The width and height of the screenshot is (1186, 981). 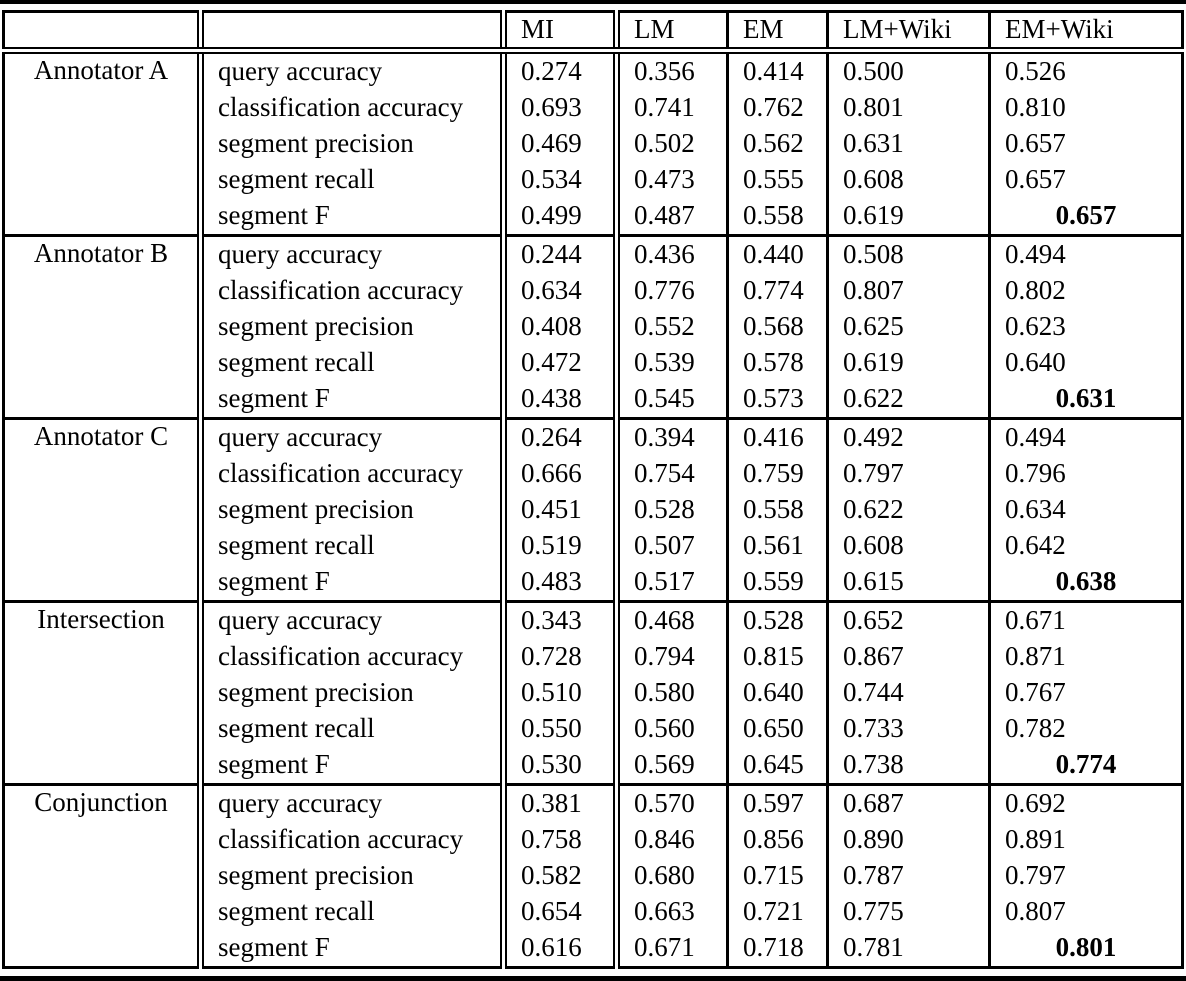 What do you see at coordinates (908, 509) in the screenshot?
I see `value-cell: 0.622` at bounding box center [908, 509].